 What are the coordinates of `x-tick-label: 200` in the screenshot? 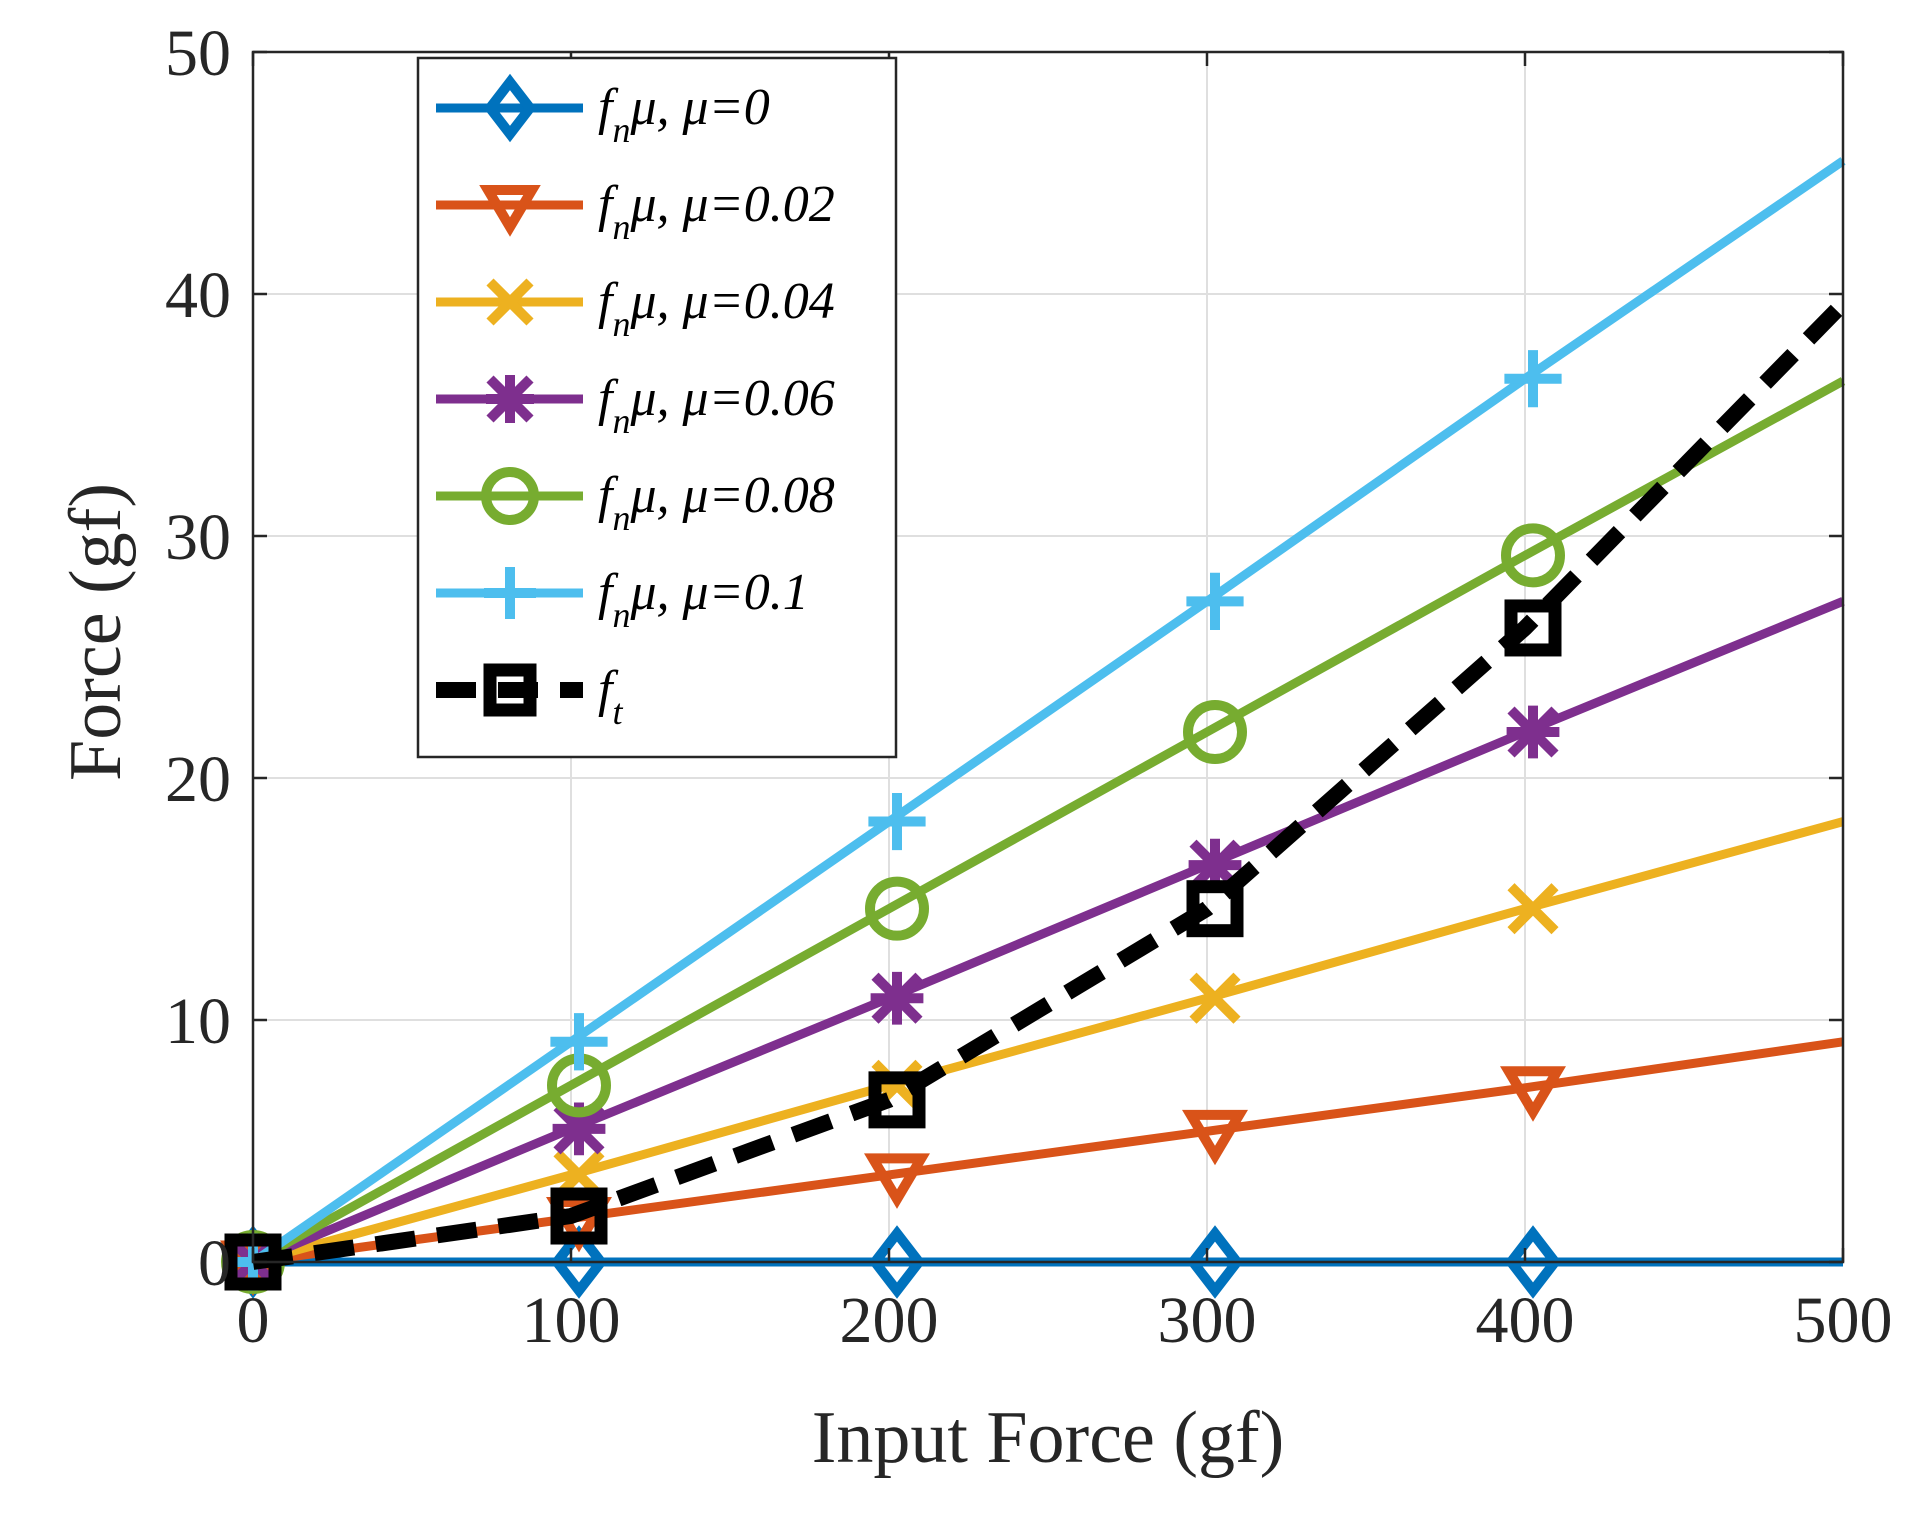 It's located at (889, 1320).